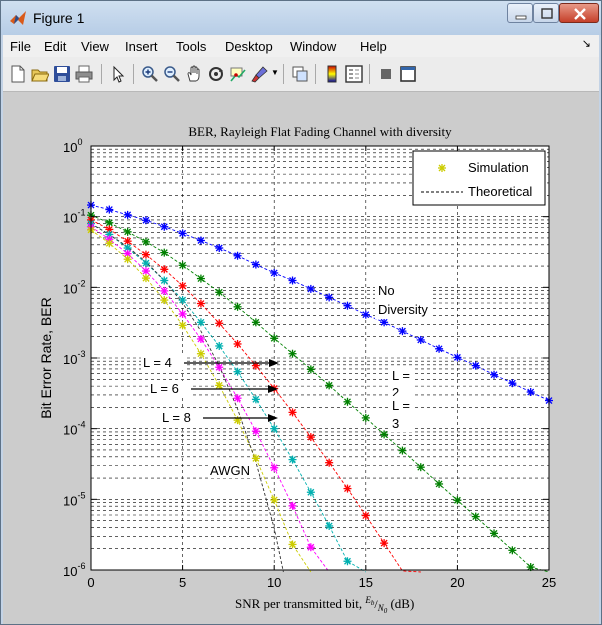  I want to click on zoom-in-icon, so click(150, 74).